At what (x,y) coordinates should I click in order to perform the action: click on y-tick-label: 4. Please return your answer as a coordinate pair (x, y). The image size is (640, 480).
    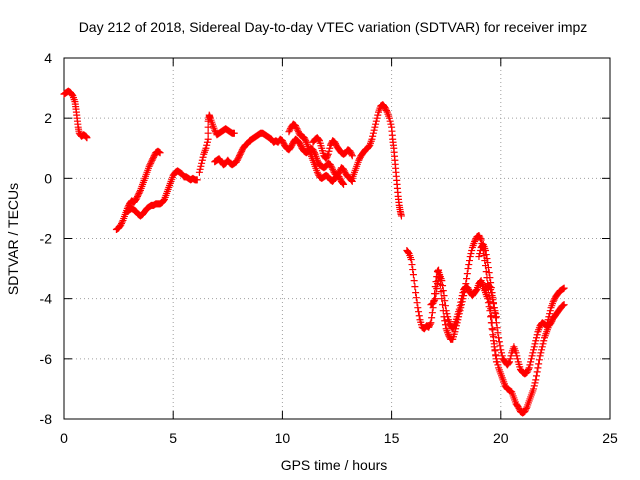
    Looking at the image, I should click on (48, 58).